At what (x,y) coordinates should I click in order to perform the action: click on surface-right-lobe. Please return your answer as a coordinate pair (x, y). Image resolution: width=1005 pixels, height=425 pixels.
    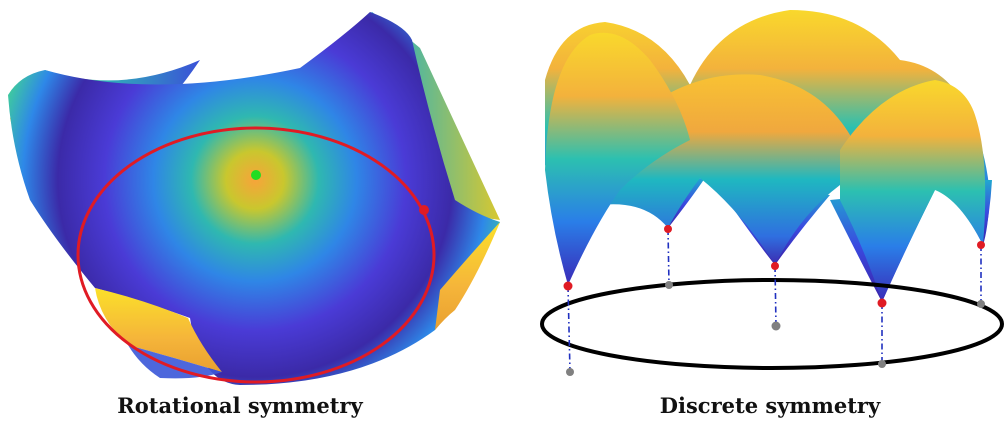
    Looking at the image, I should click on (913, 191).